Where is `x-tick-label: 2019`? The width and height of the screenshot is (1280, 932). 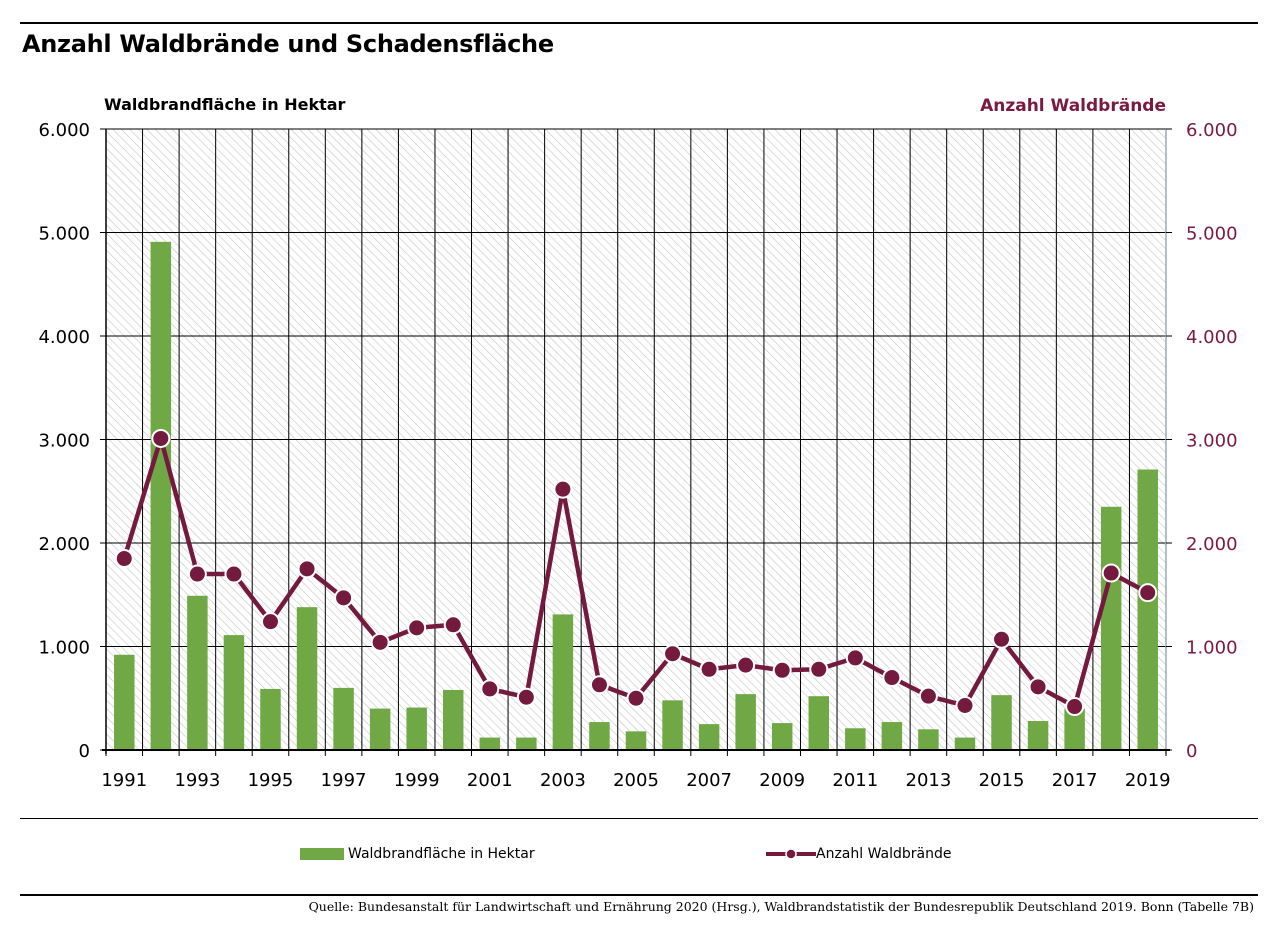 x-tick-label: 2019 is located at coordinates (1148, 780).